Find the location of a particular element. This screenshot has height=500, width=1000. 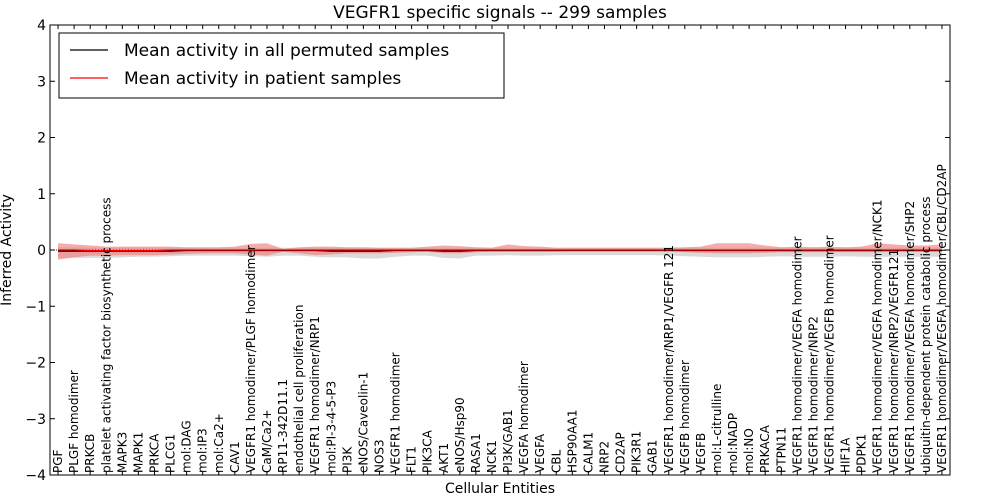

category-label: eNOS/Caveolin-1 is located at coordinates (363, 422).